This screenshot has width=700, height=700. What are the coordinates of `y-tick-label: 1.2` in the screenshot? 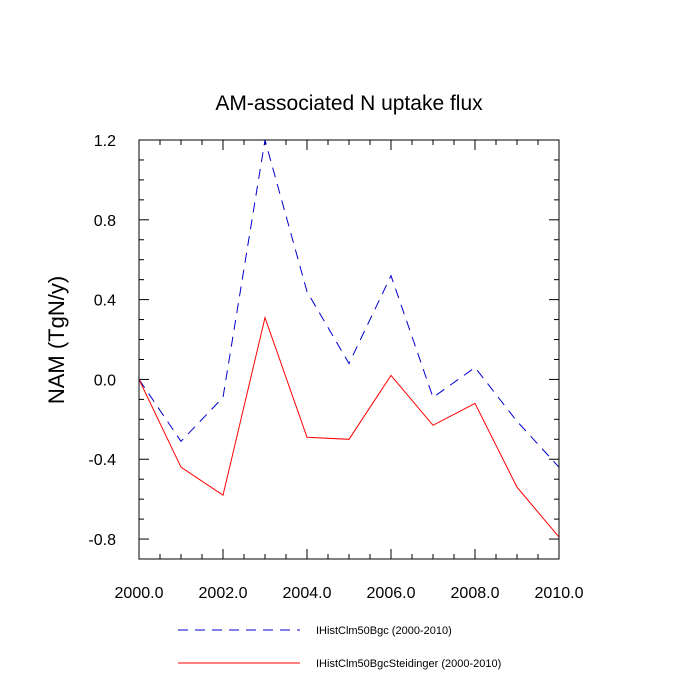 It's located at (105, 141).